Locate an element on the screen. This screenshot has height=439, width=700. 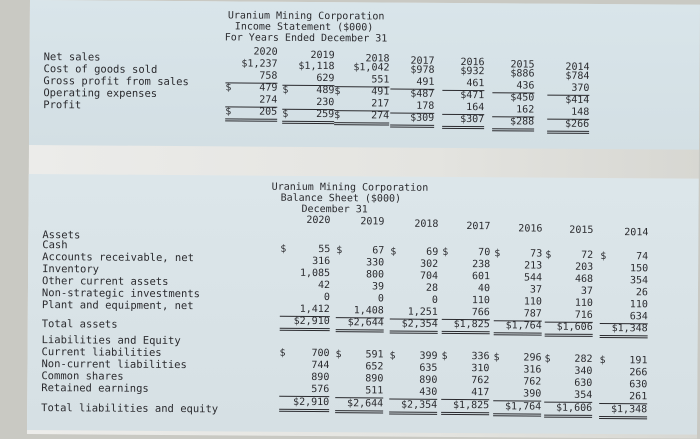
is-cell: $487 is located at coordinates (422, 94).